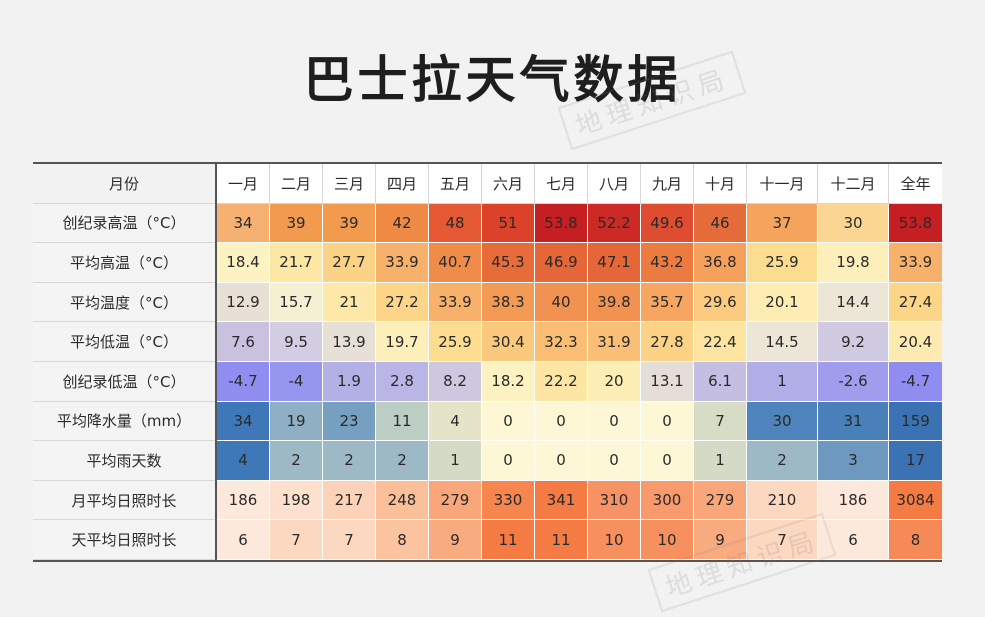 The image size is (985, 617). I want to click on data-cell: 210, so click(782, 500).